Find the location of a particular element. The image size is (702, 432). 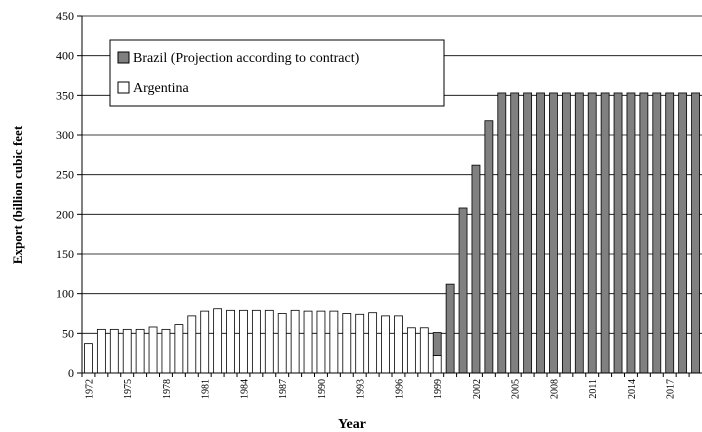

x-tick-label: 1987 is located at coordinates (283, 389).